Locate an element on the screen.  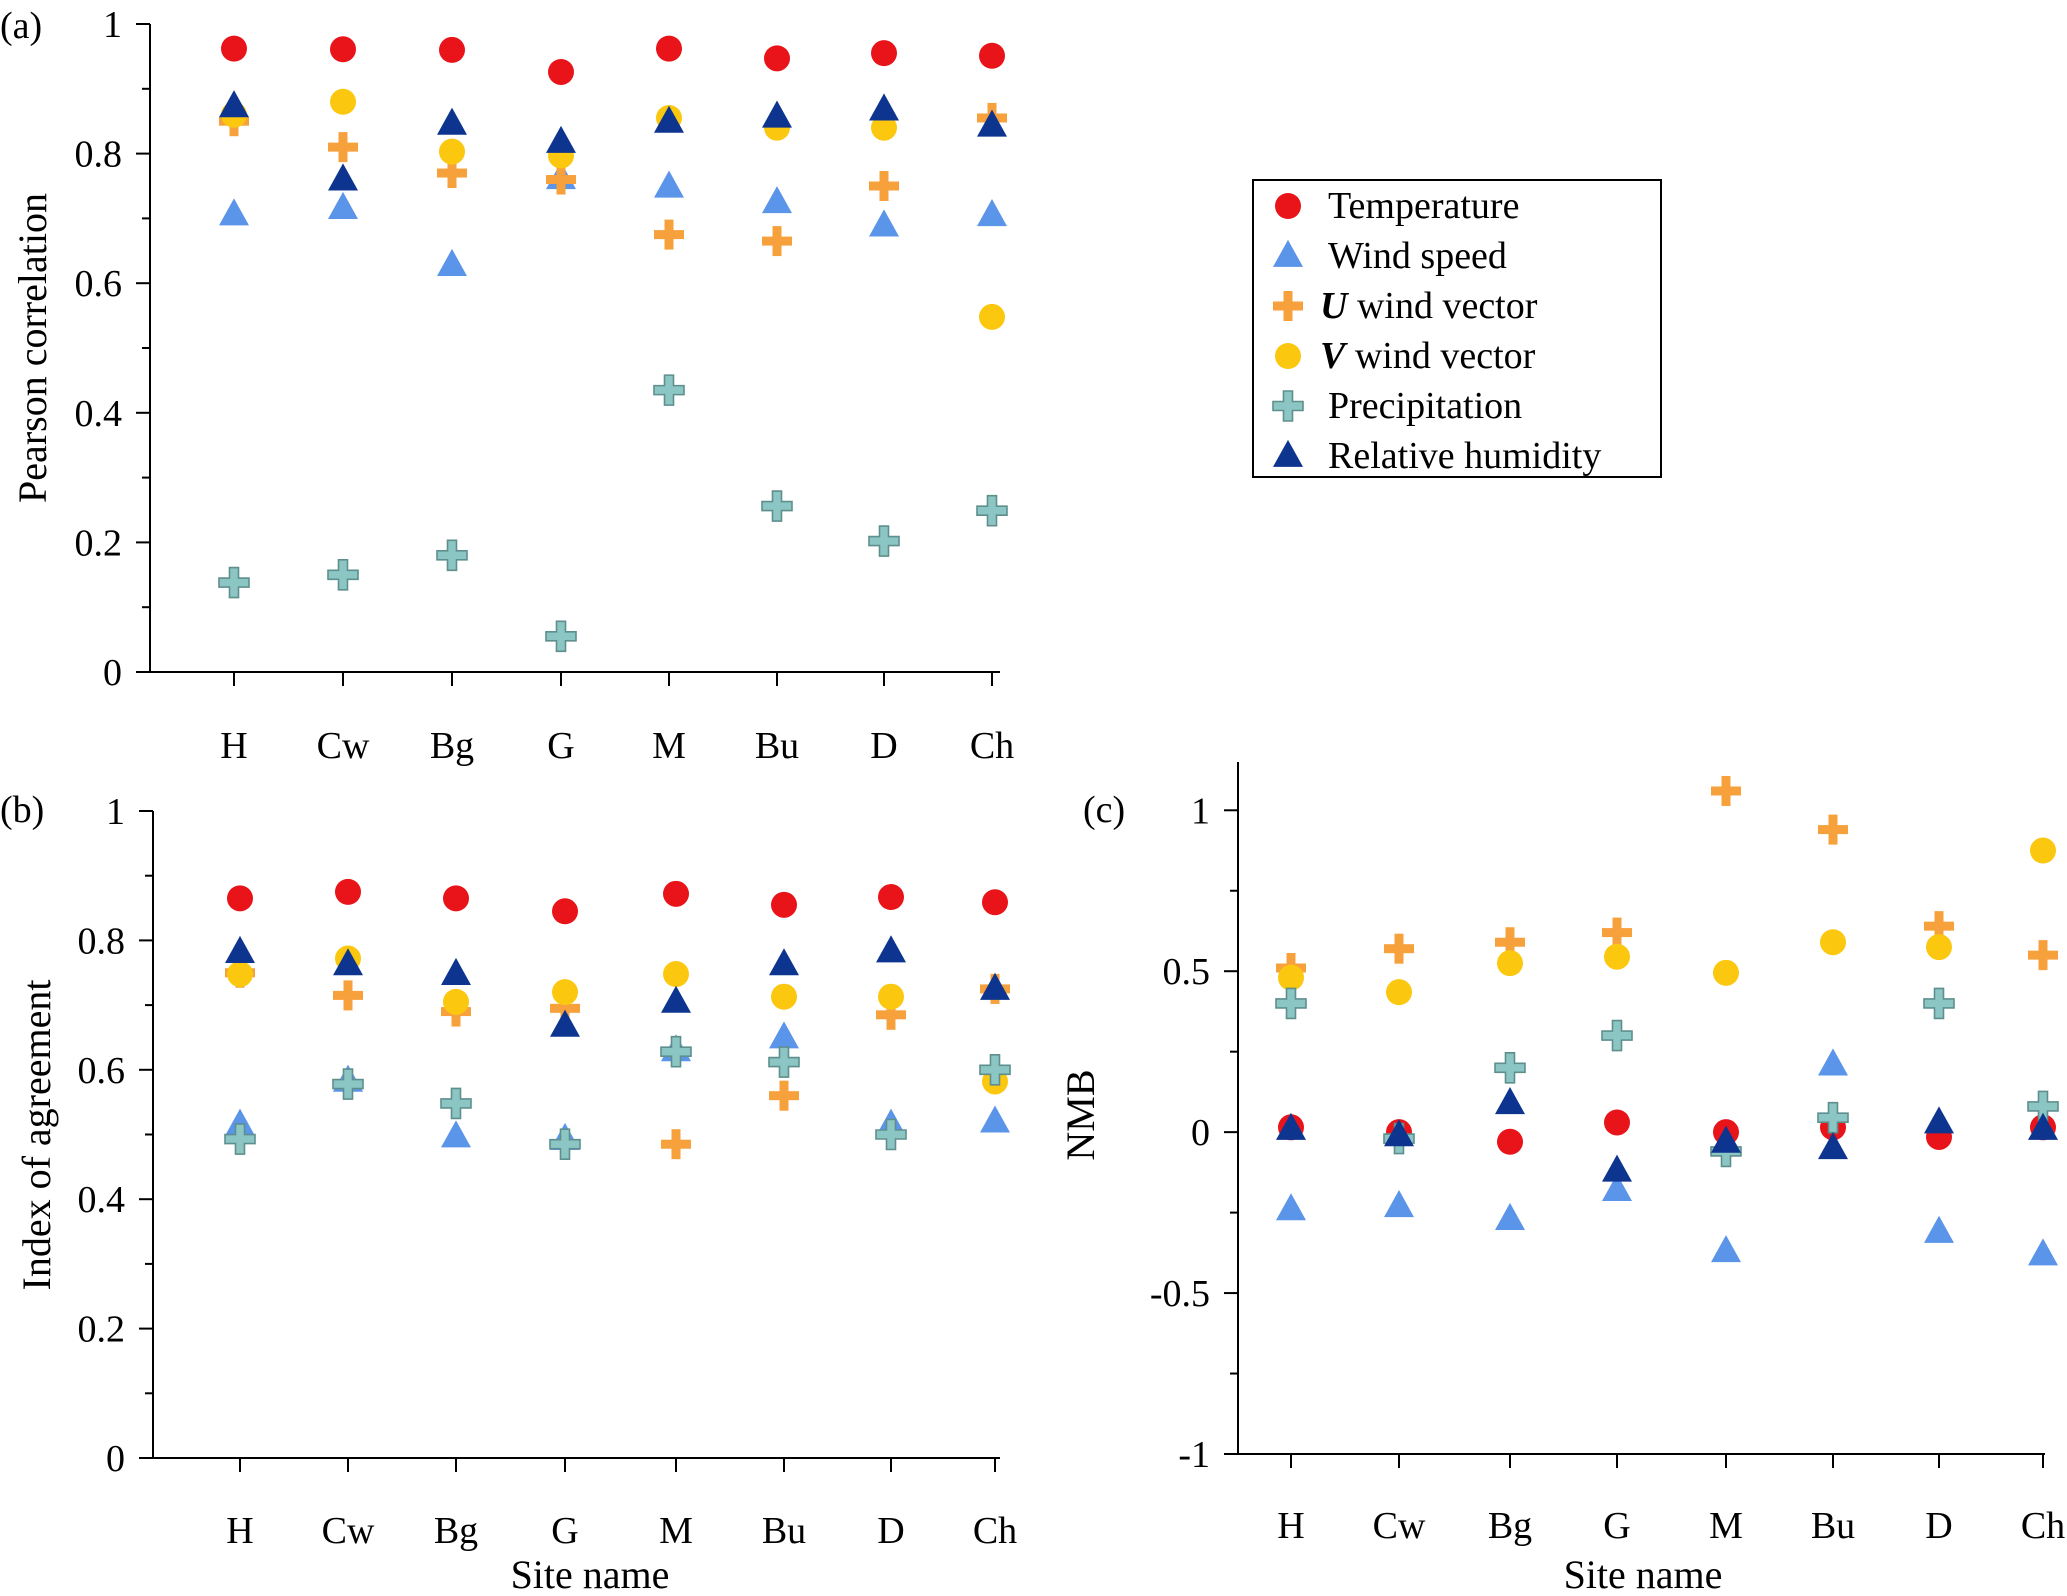
point-relative-humidity-h is located at coordinates (234, 104).